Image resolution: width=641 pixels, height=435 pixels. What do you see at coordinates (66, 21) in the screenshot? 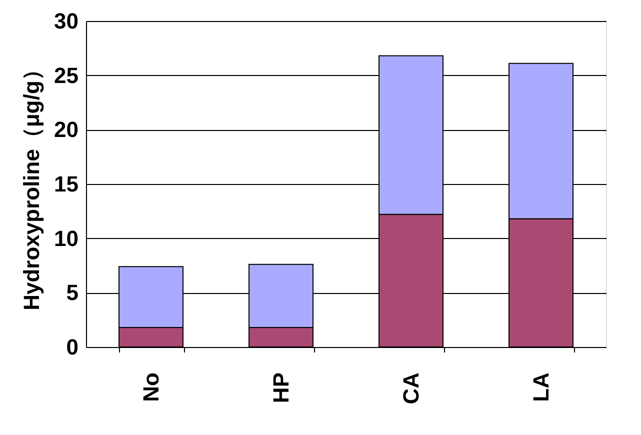
I see `y-tick-label: 30` at bounding box center [66, 21].